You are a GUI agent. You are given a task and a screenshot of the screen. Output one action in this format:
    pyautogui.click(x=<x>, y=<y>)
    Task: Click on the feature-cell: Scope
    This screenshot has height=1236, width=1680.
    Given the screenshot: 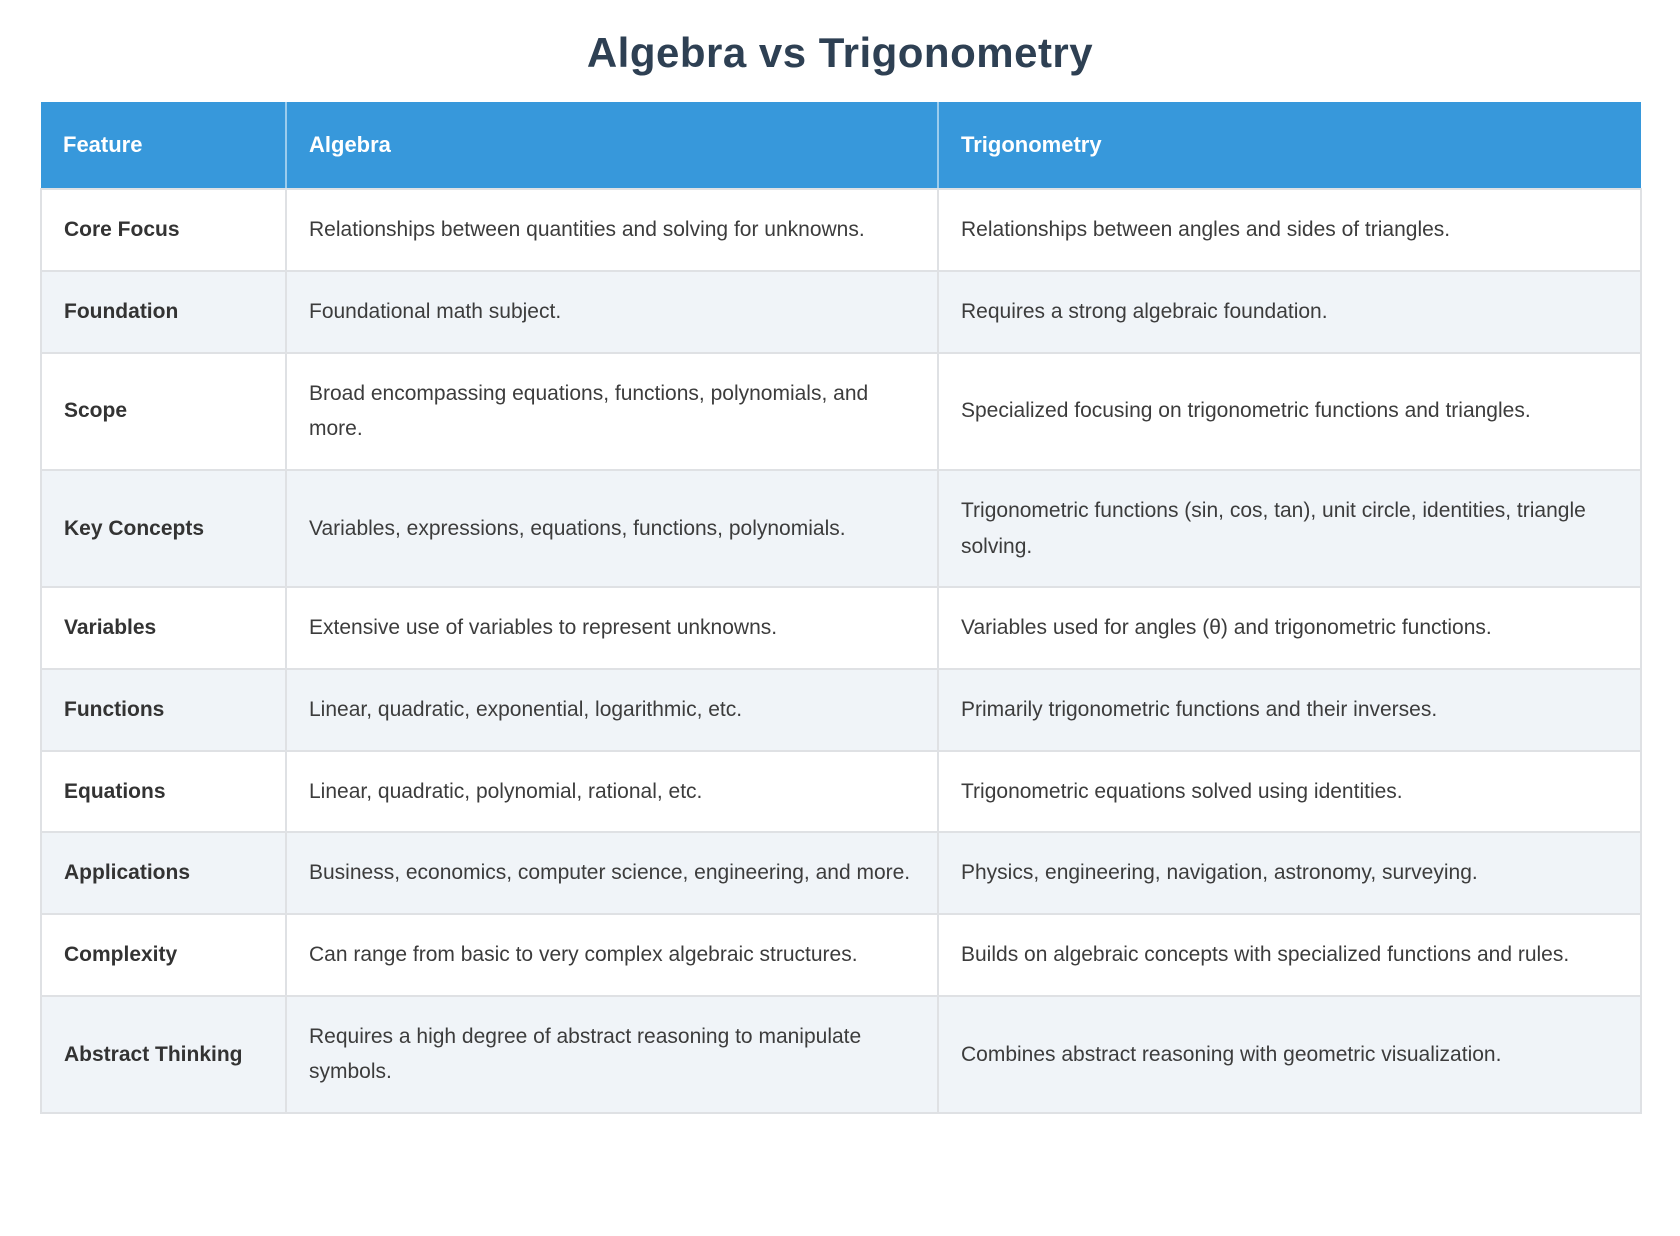 What is the action you would take?
    pyautogui.click(x=163, y=411)
    